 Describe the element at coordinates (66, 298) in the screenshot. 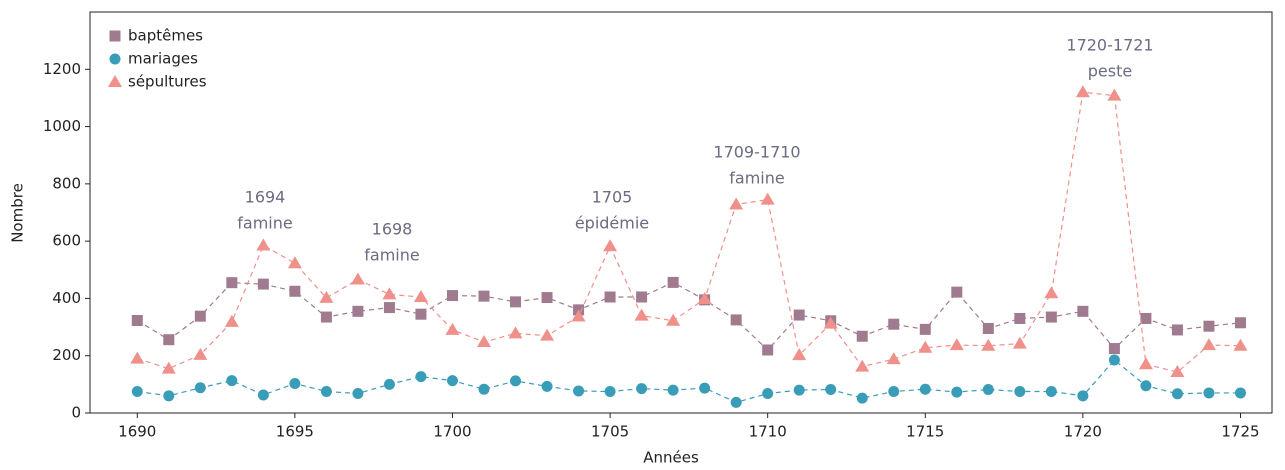

I see `y-tick-label: 400` at that location.